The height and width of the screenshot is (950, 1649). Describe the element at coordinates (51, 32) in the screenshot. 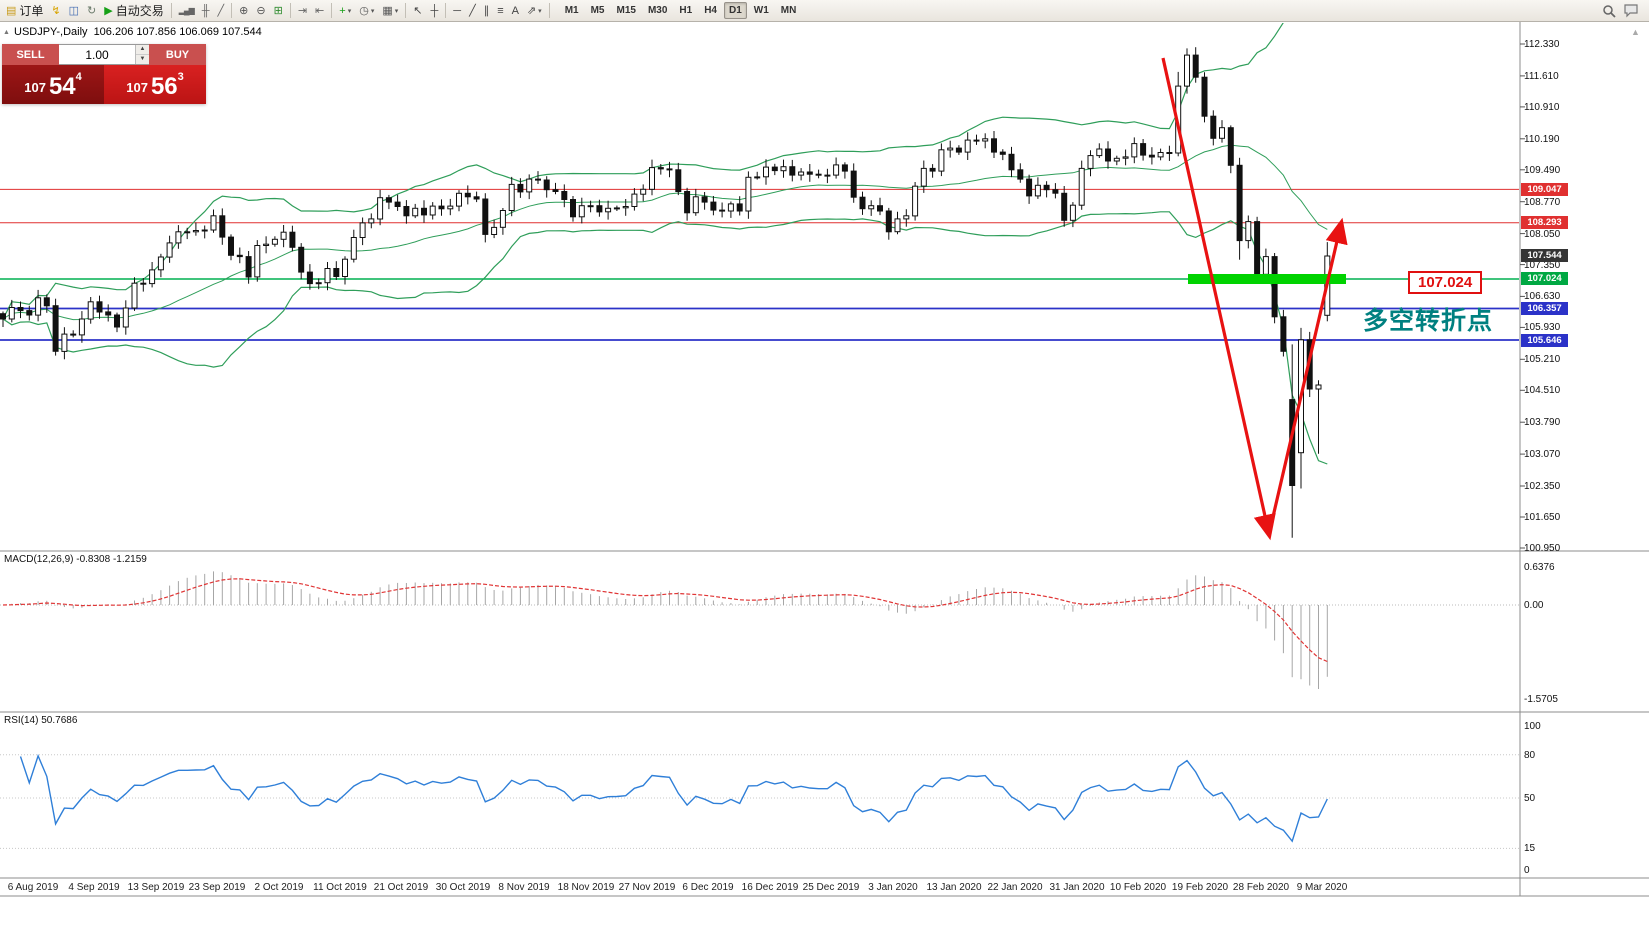

I see `symbol-period-label: USDJPY-,Daily` at that location.